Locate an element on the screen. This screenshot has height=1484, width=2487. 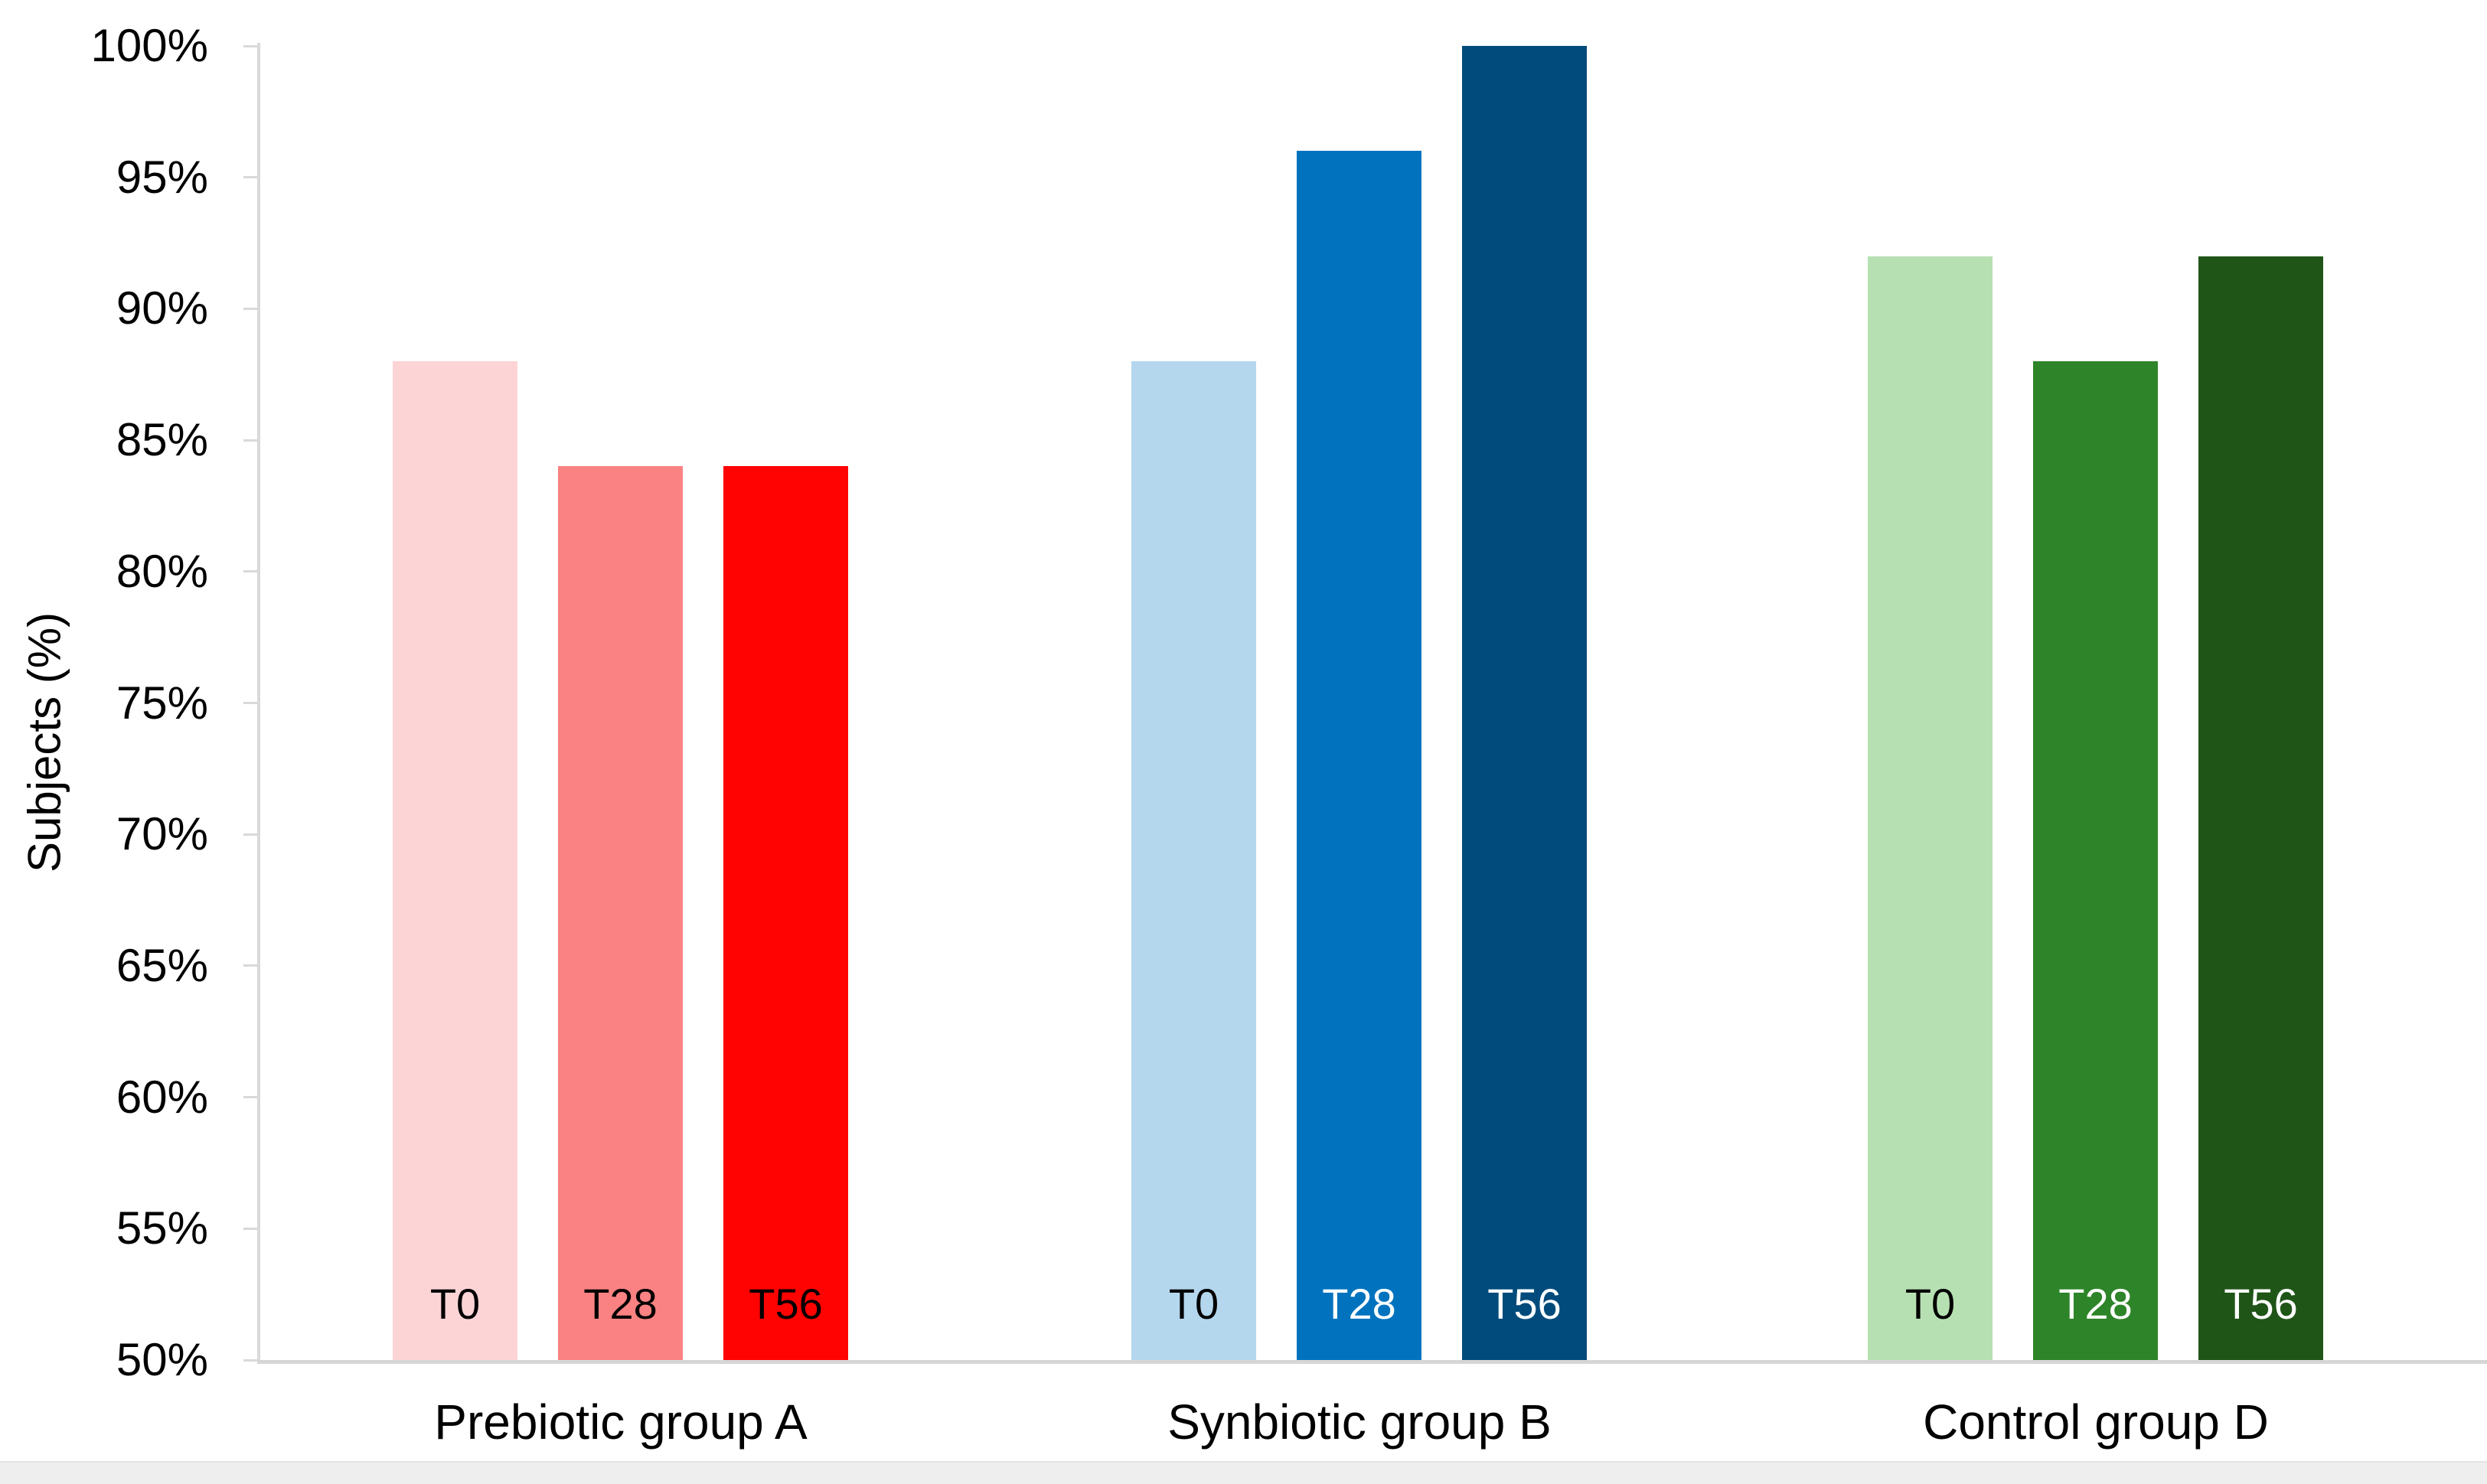
bar-control-group-d-t28: T28 is located at coordinates (2095, 860).